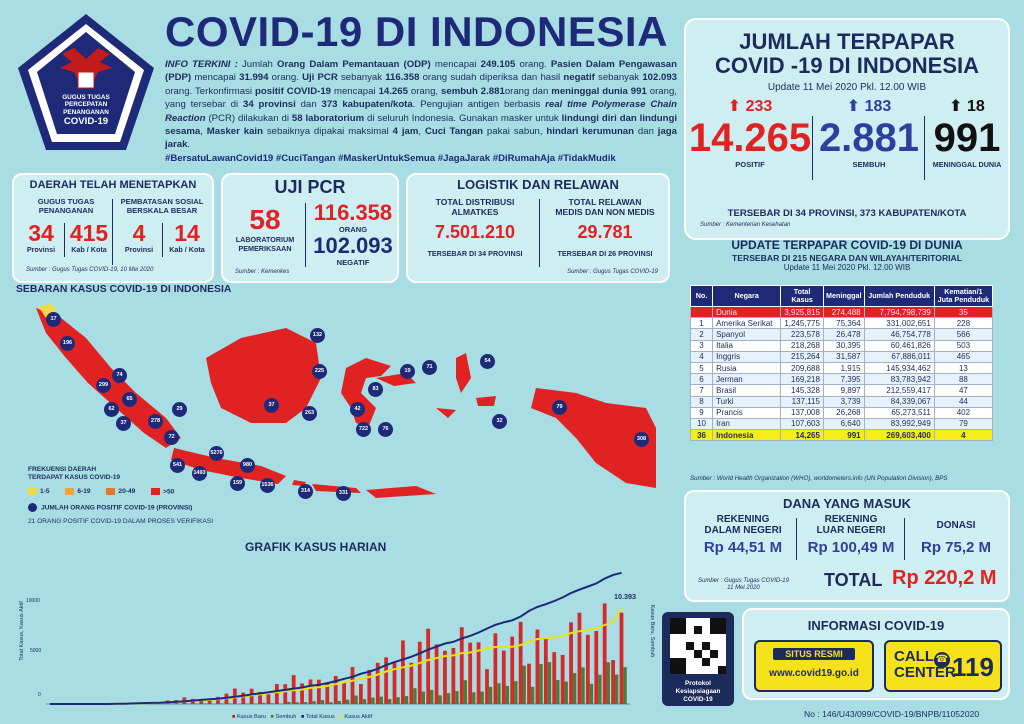  What do you see at coordinates (841, 390) in the screenshot?
I see `table-row: 7 Brasil 145,328 9,897 212,559,417 47` at bounding box center [841, 390].